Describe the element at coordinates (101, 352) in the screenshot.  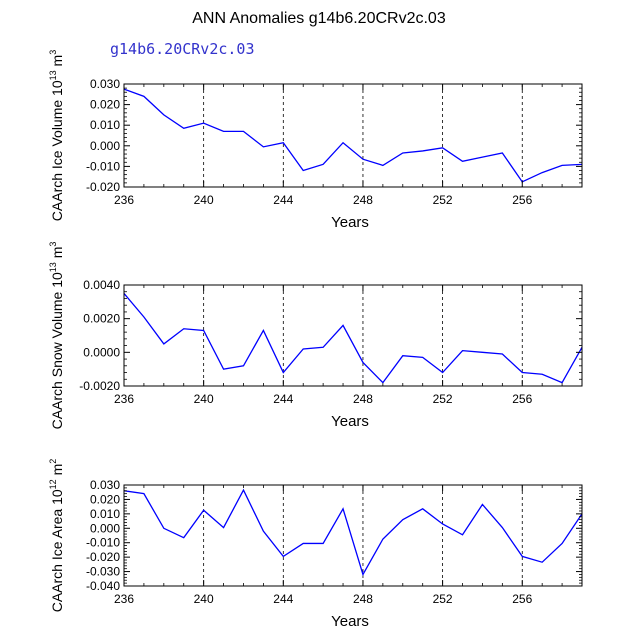
I see `y-tick-label: 0.0000` at that location.